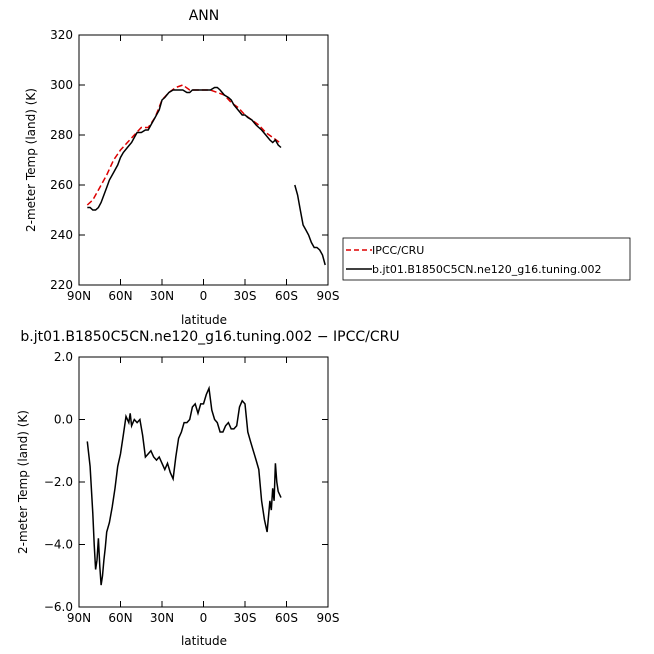 The width and height of the screenshot is (654, 654). I want to click on top-ytick-label: 220, so click(61, 285).